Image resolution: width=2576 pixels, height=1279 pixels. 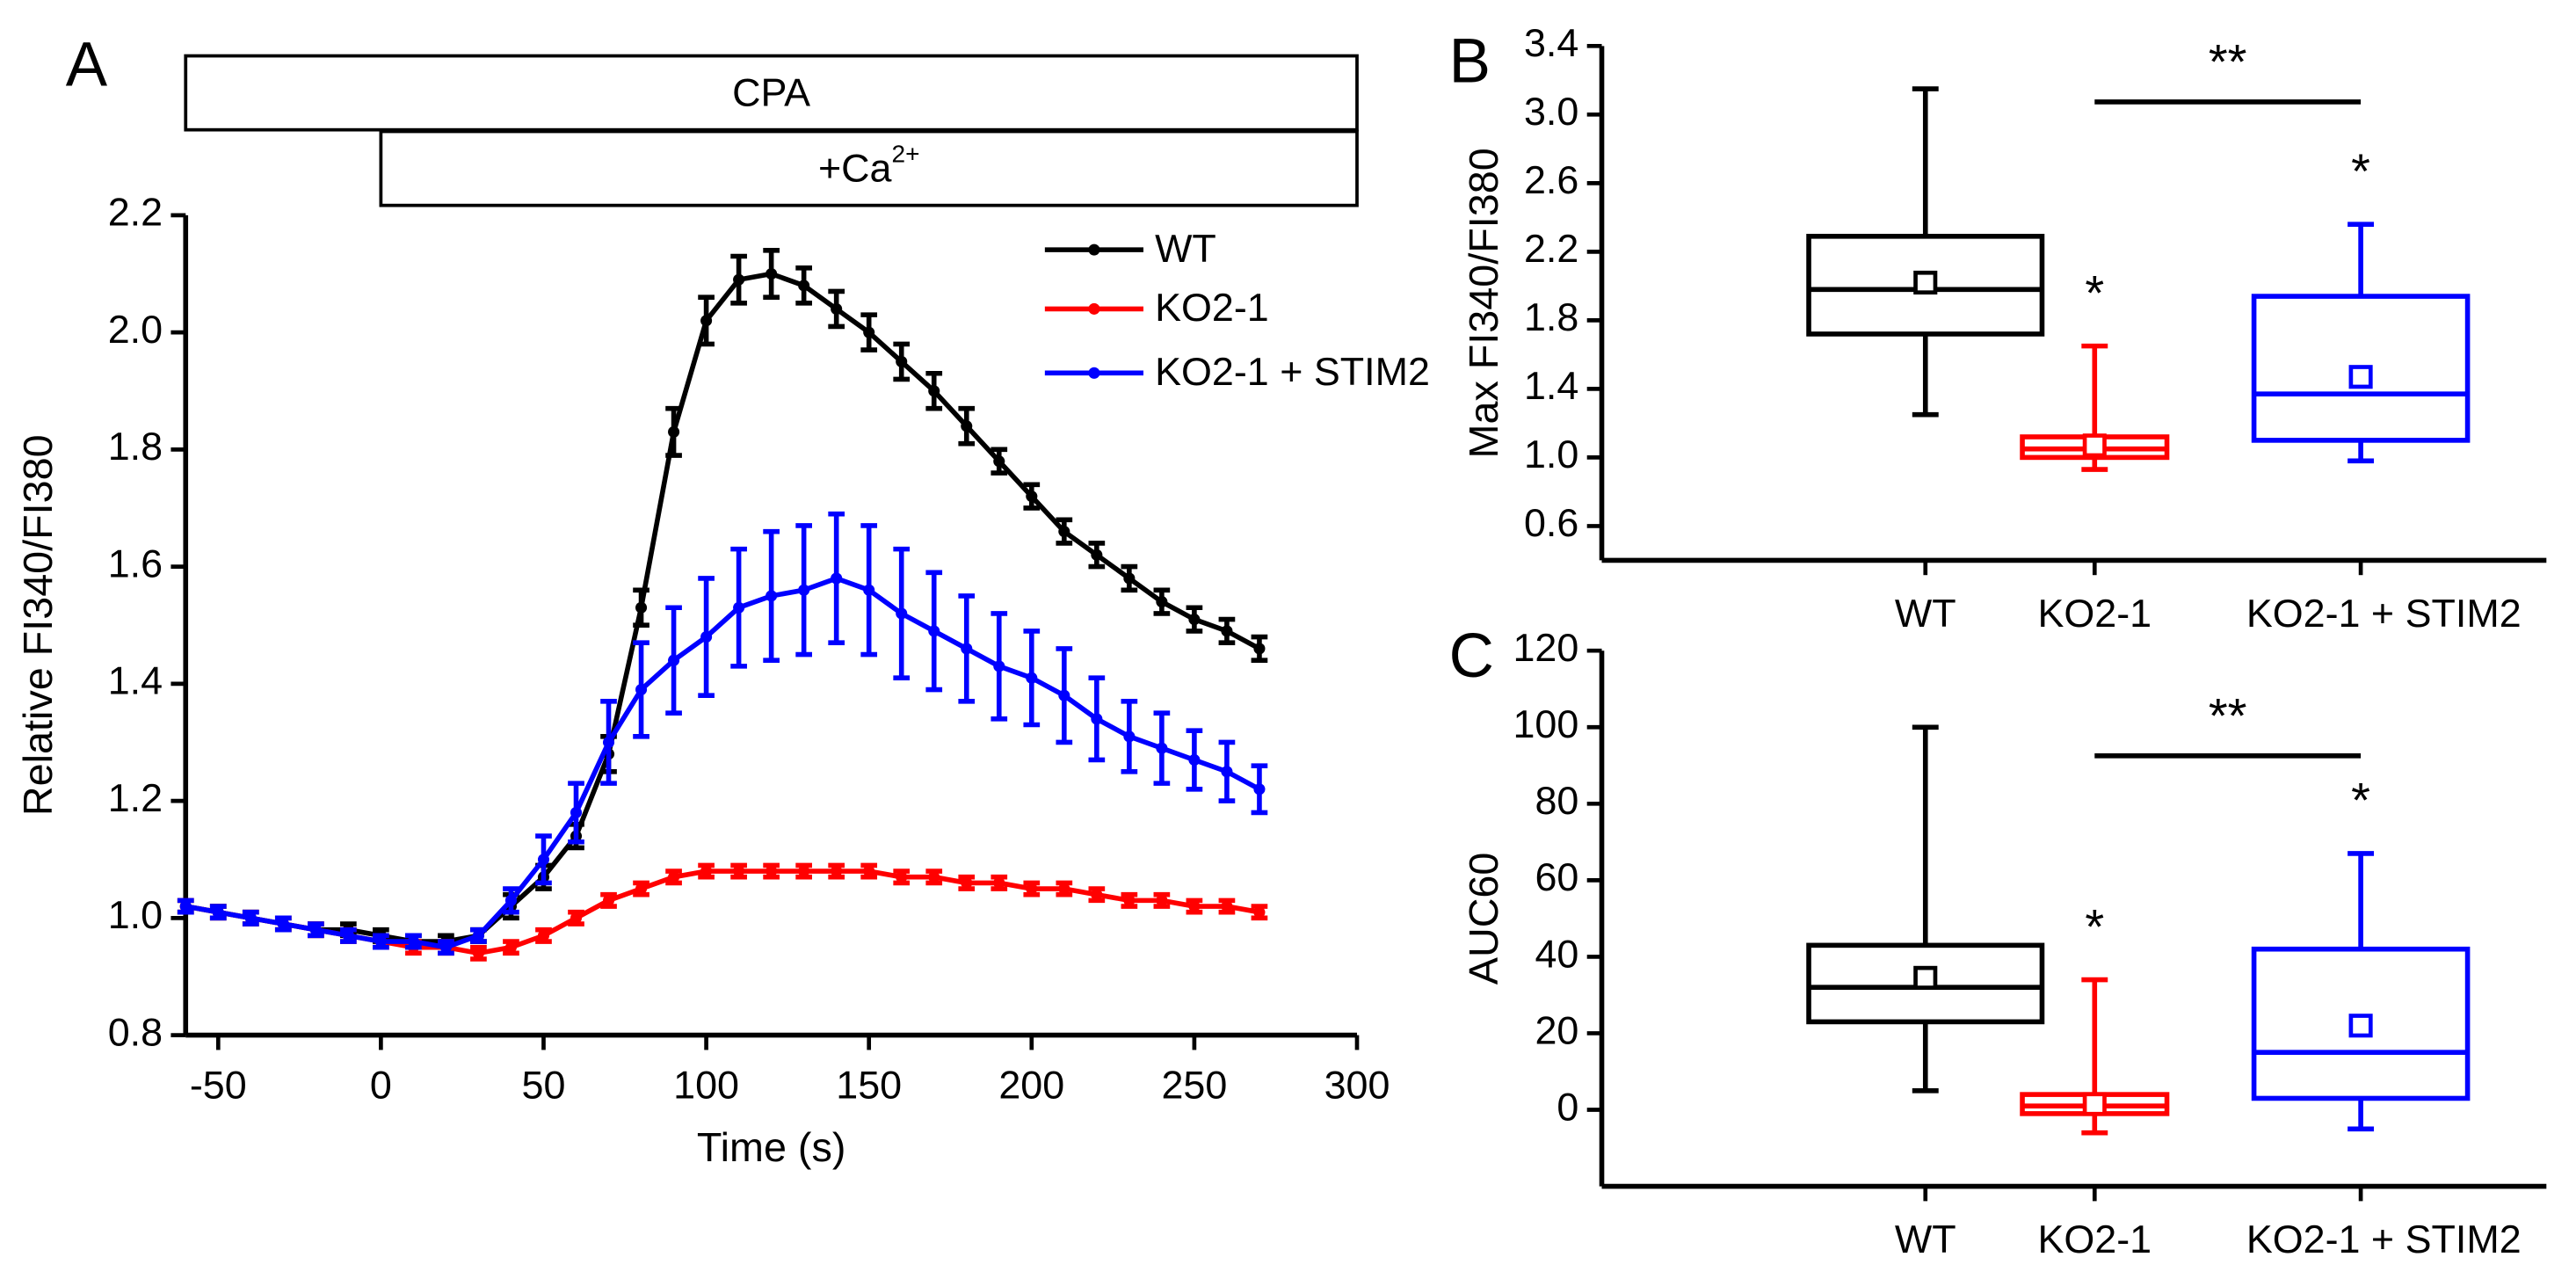 I want to click on x-tick-label: 300, so click(x=1357, y=1084).